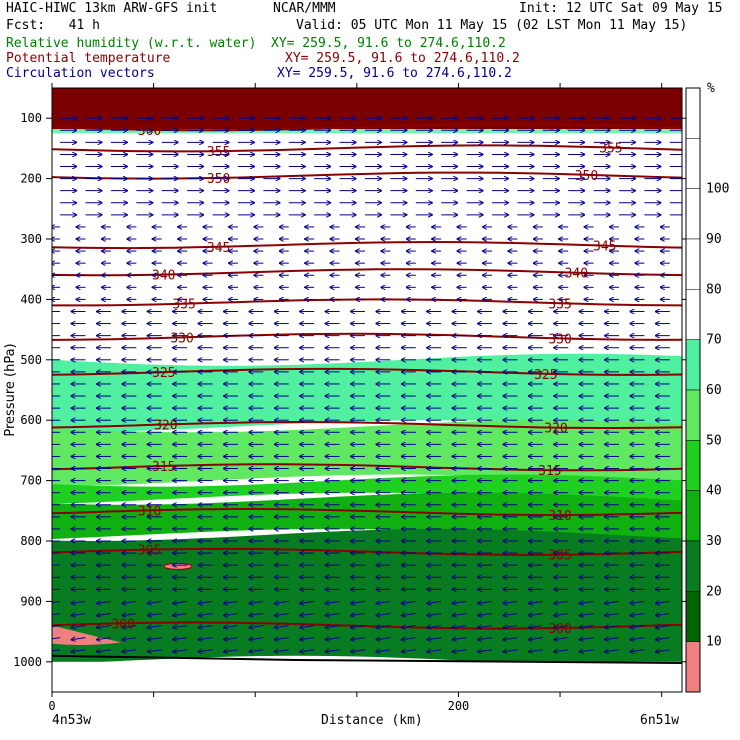 The image size is (740, 740). I want to click on y-tick-label-700: 700, so click(31, 481).